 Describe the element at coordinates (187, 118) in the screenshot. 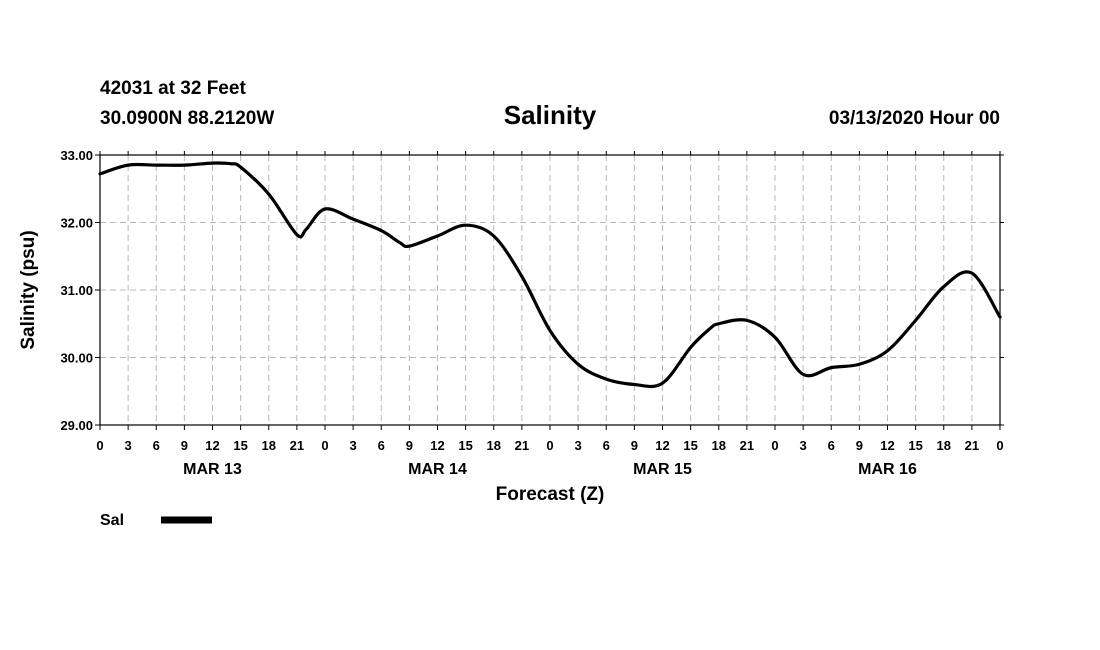

I see `position-label: 30.0900N 88.2120W` at that location.